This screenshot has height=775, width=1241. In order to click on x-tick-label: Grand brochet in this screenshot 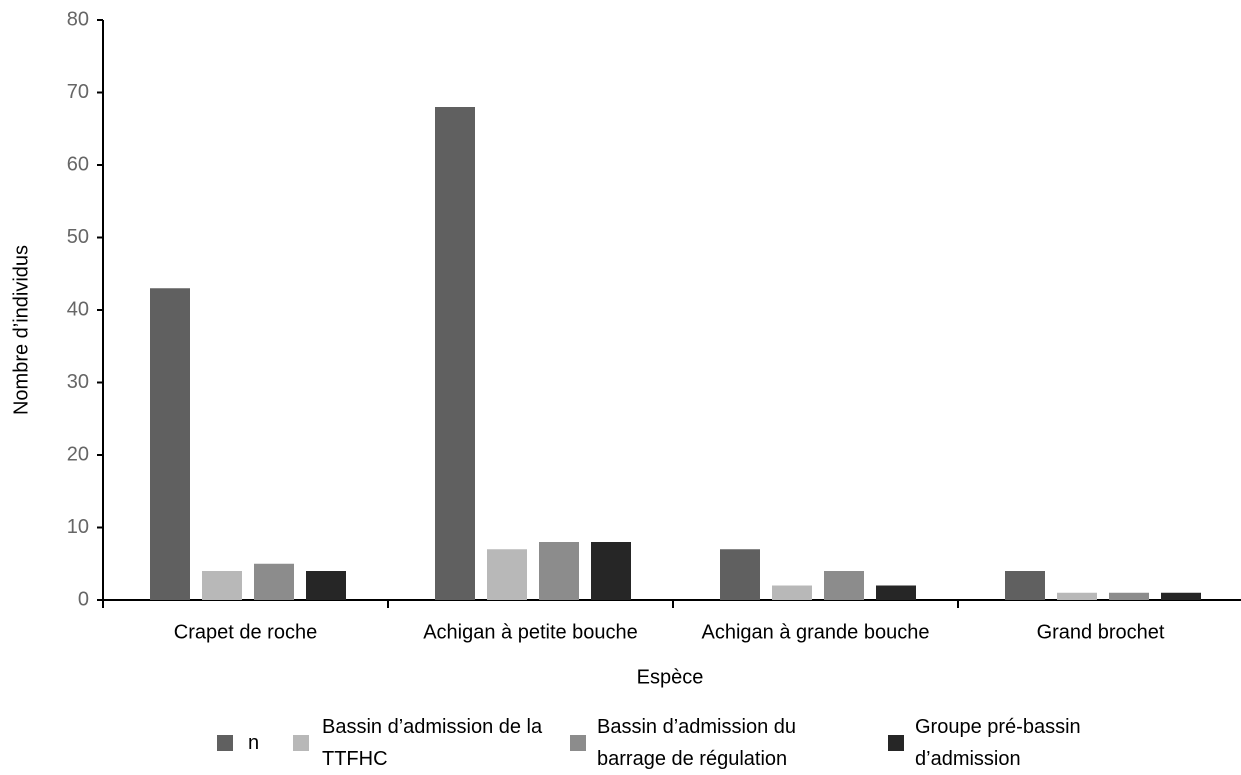, I will do `click(1101, 632)`.